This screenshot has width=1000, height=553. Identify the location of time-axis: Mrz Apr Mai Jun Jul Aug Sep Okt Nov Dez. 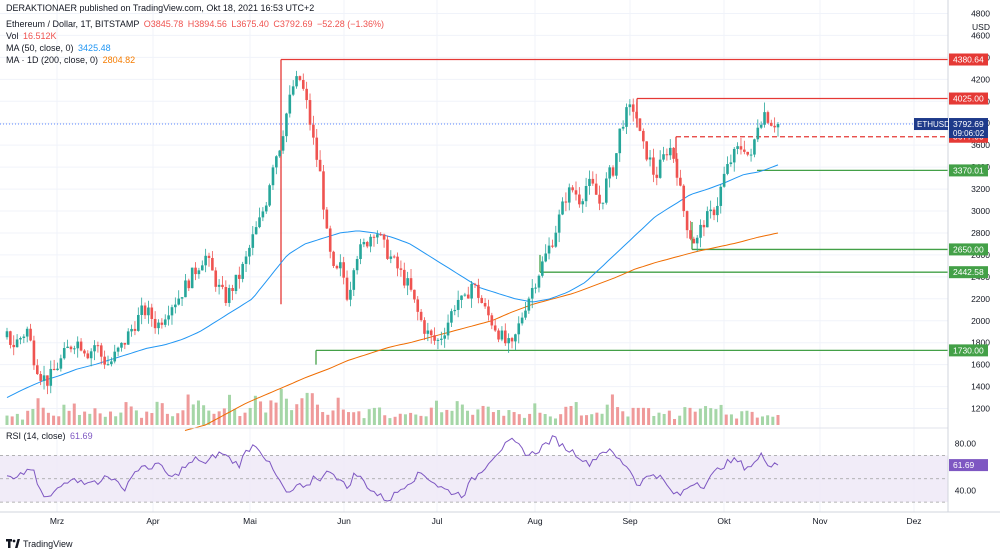
(500, 518).